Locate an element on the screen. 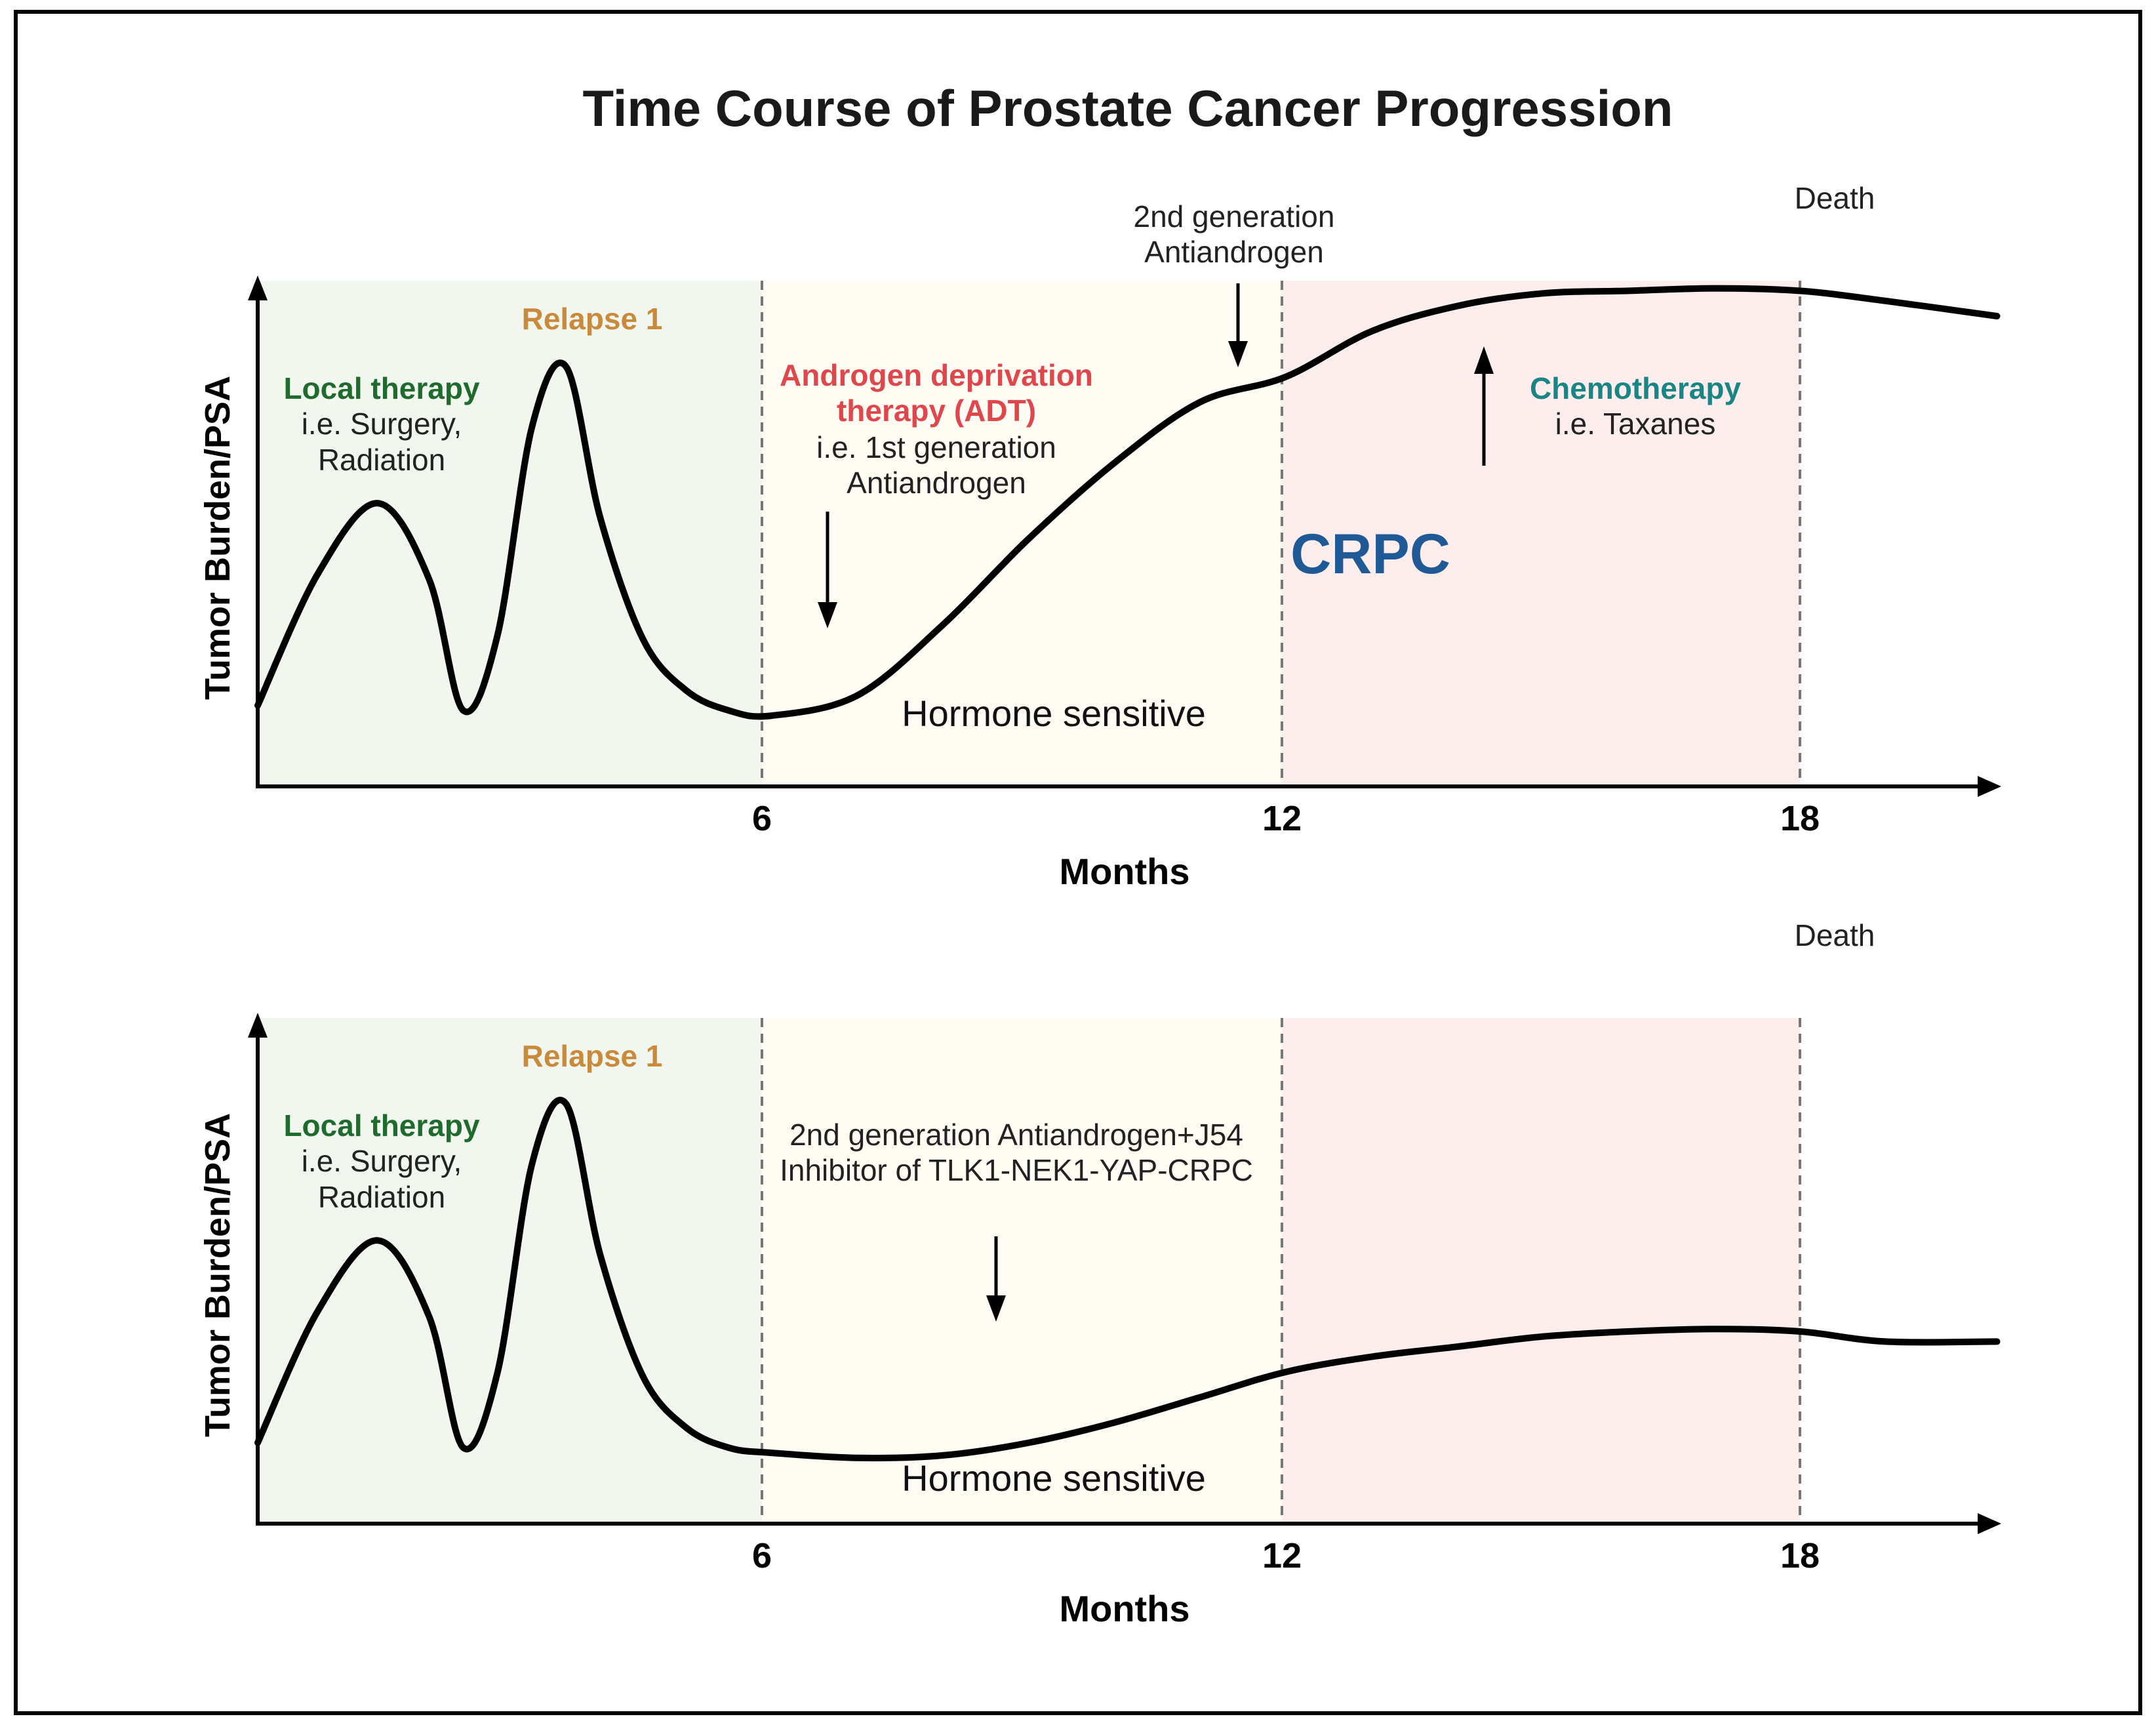 Image resolution: width=2156 pixels, height=1725 pixels. chemo-arrow-head is located at coordinates (1484, 360).